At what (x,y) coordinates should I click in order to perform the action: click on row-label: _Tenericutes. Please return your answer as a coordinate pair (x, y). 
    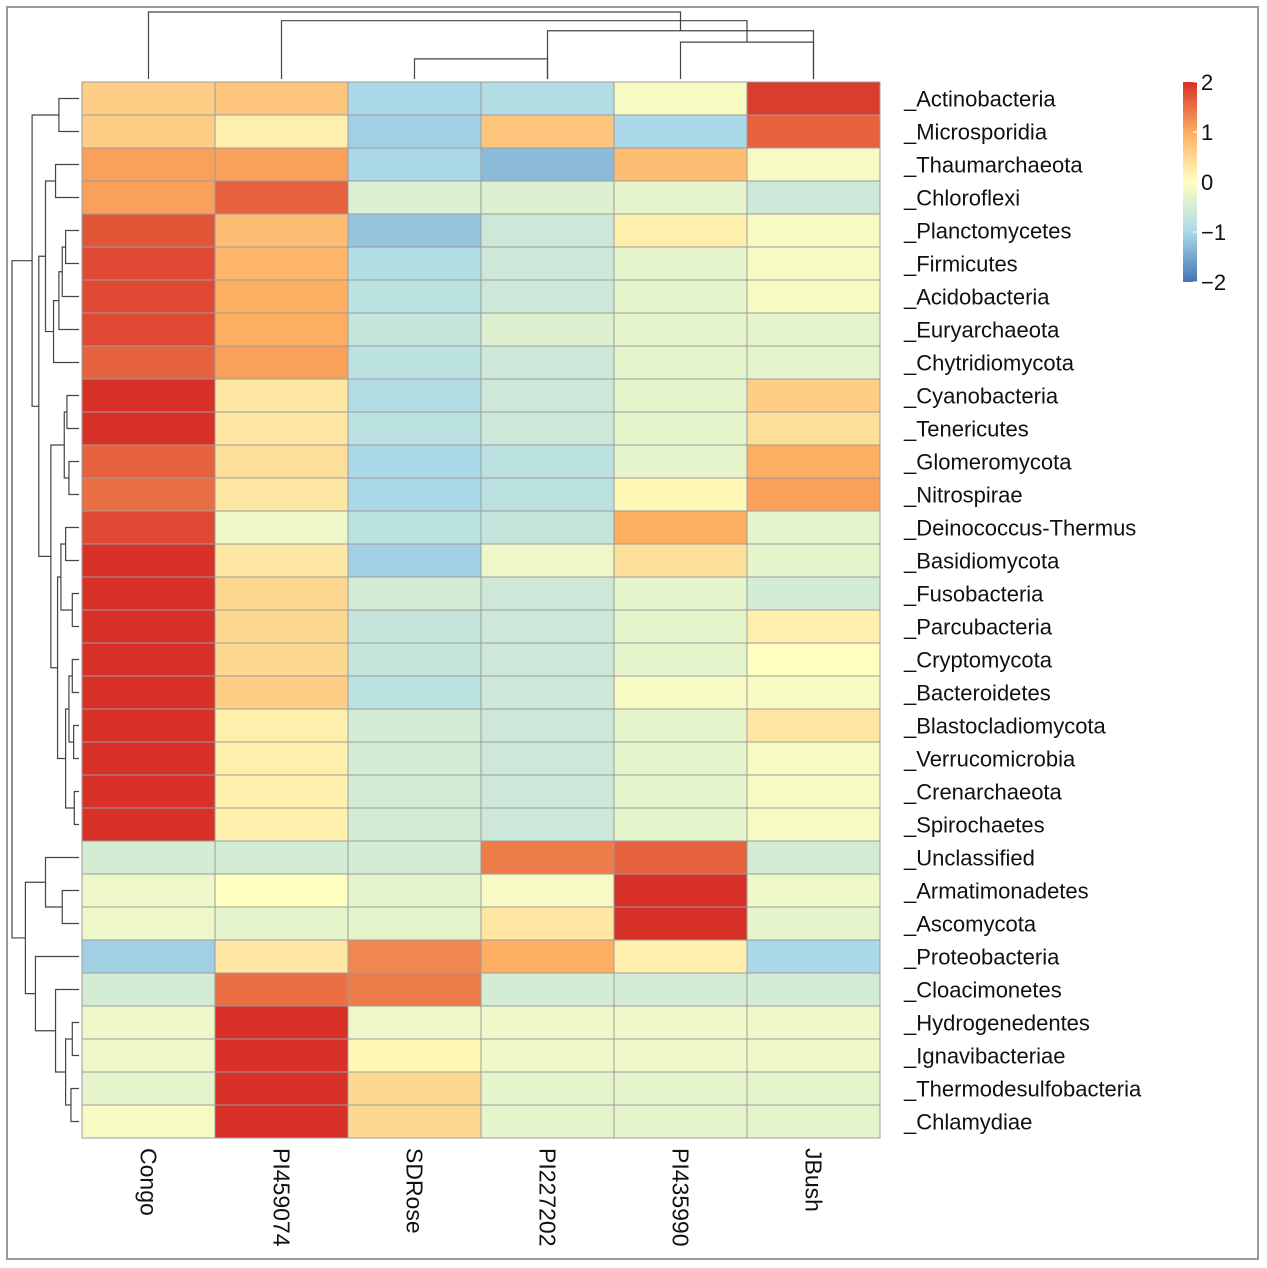
    Looking at the image, I should click on (966, 429).